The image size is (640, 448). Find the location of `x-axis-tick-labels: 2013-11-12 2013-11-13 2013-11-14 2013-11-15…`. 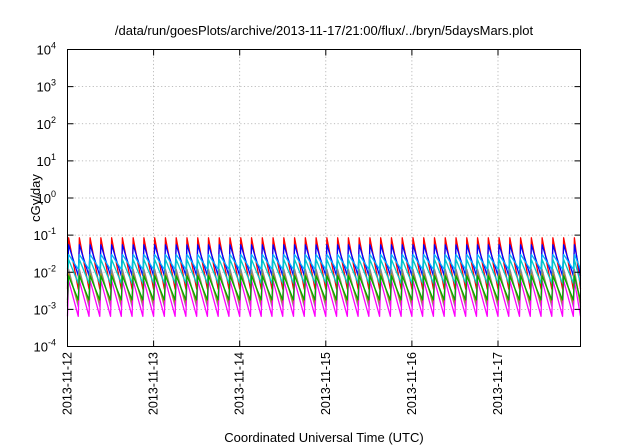

x-axis-tick-labels: 2013-11-12 2013-11-13 2013-11-14 2013-11-15… is located at coordinates (283, 383).